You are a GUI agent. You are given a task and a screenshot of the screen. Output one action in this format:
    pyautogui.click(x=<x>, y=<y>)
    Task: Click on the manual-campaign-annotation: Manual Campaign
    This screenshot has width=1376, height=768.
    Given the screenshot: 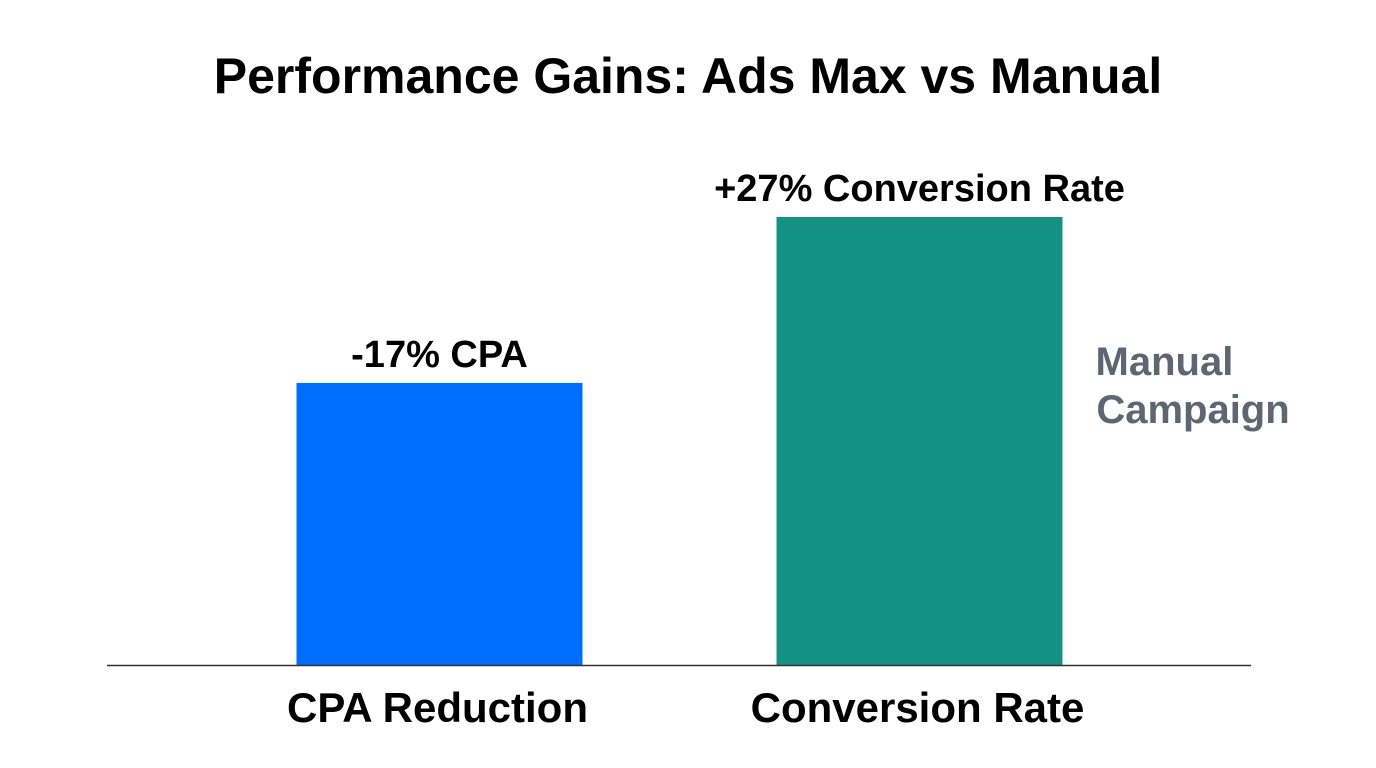 What is the action you would take?
    pyautogui.click(x=1193, y=386)
    